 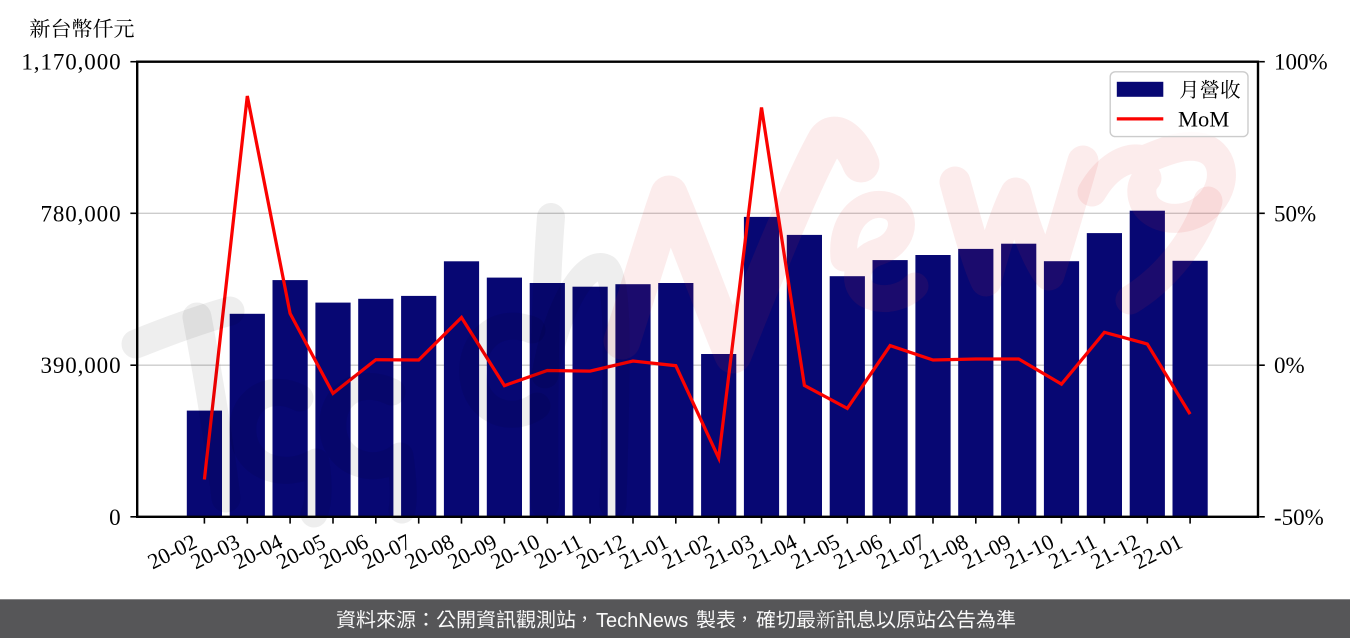 I want to click on svg-text: 1,170,000, so click(x=71, y=62).